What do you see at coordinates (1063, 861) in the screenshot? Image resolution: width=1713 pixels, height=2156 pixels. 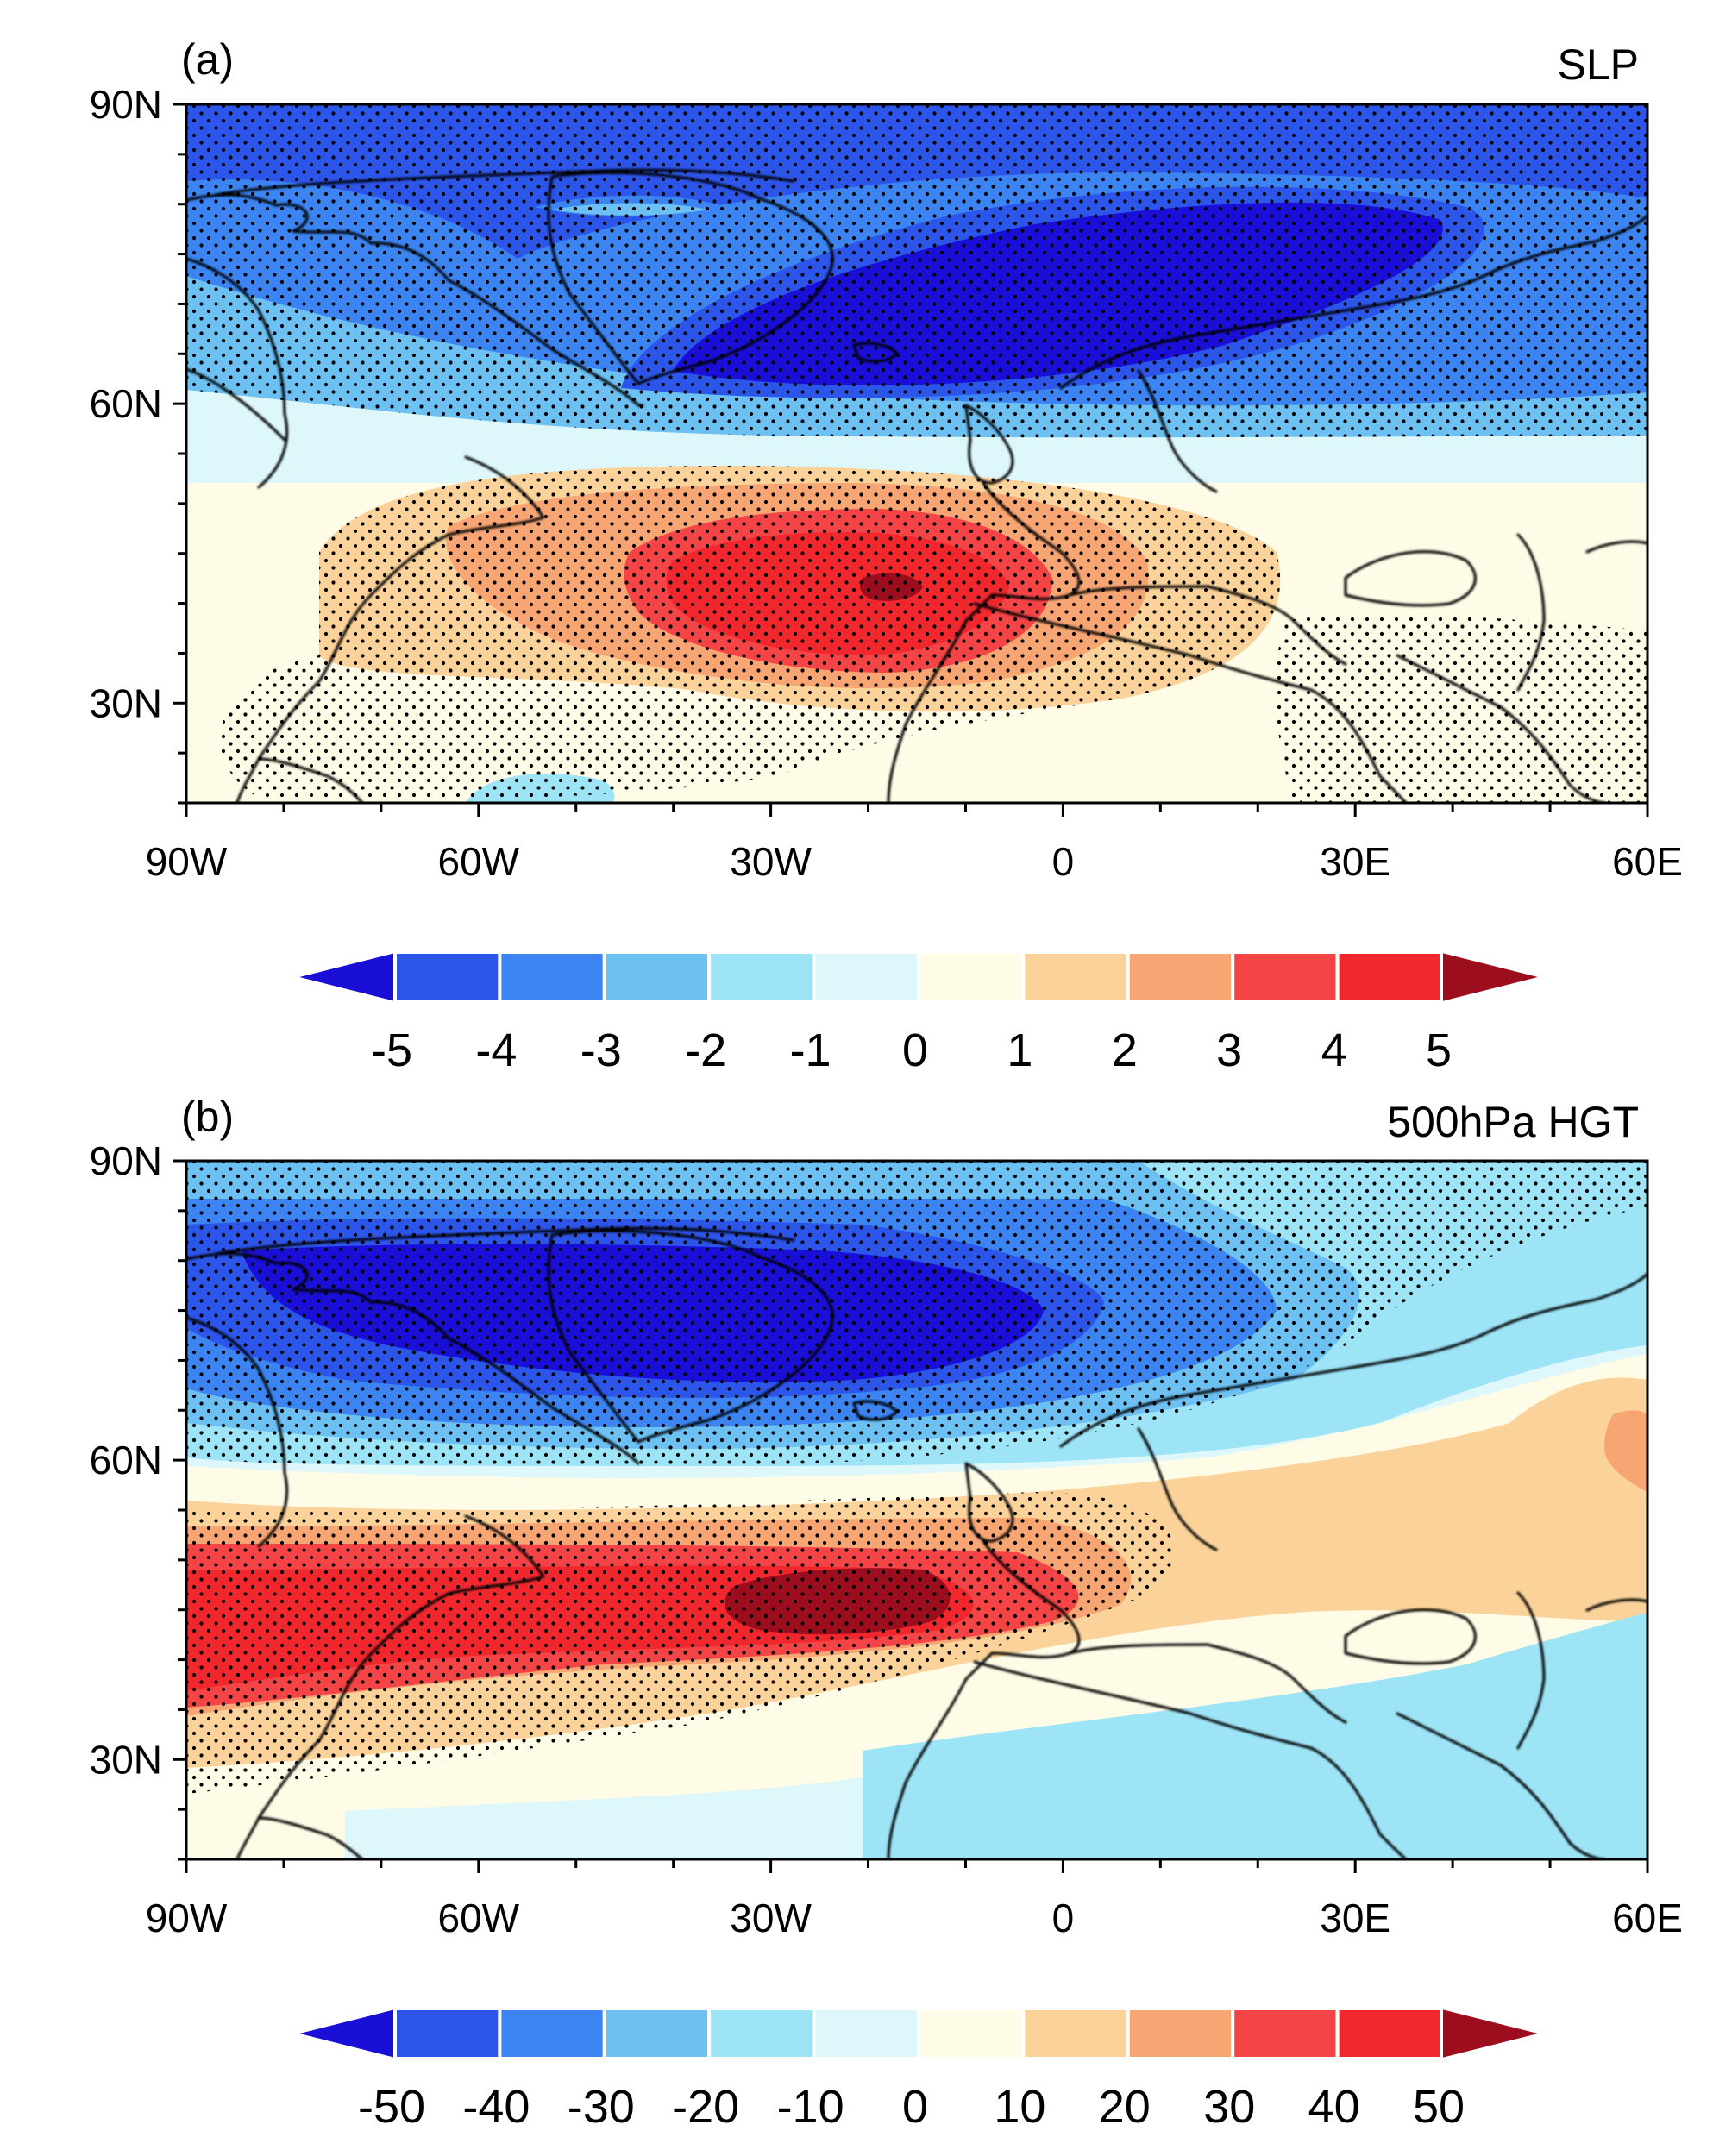 I see `panel-a-lon-label: 0` at bounding box center [1063, 861].